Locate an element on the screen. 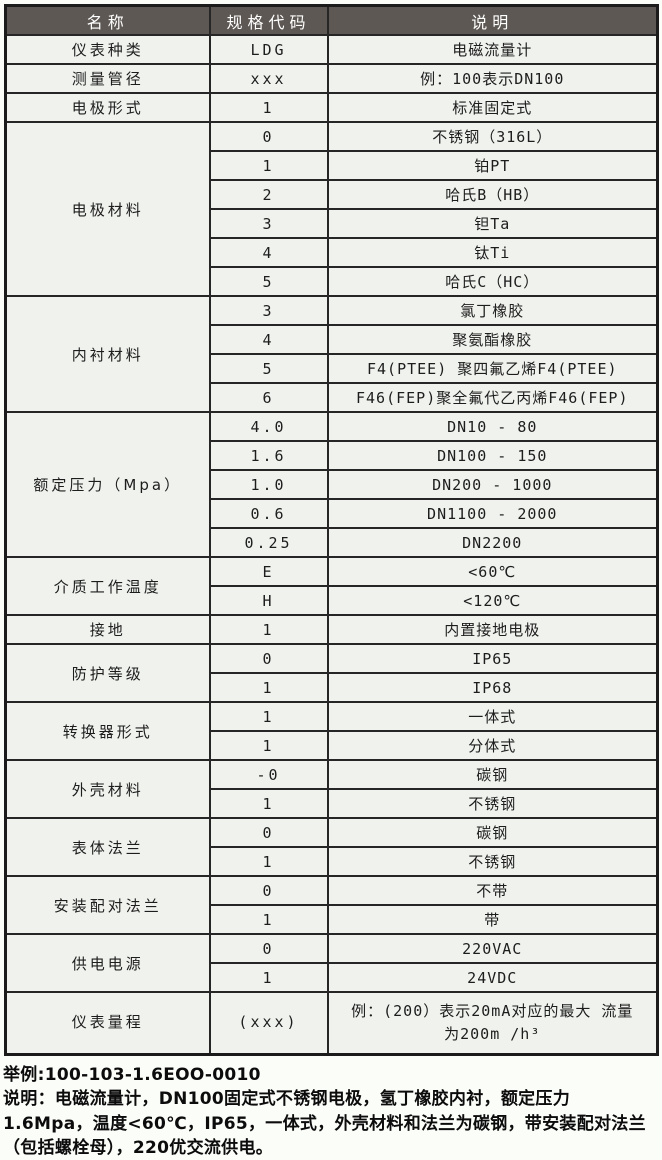 This screenshot has width=662, height=1160. spec-row: 0.6 DN1100 - 2000 is located at coordinates (332, 513).